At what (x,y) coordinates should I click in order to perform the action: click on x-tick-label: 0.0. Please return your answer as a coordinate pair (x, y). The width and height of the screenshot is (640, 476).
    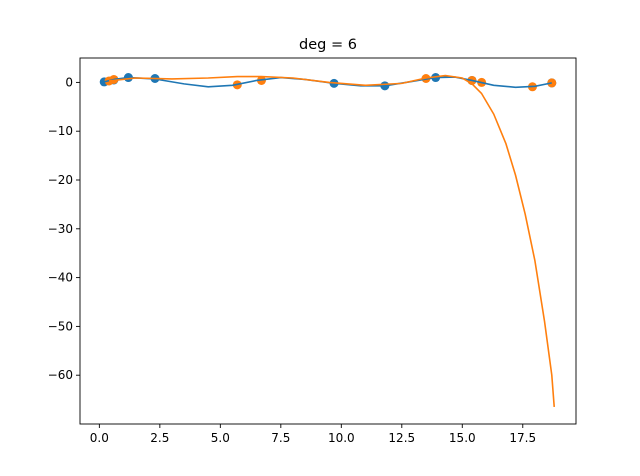
    Looking at the image, I should click on (99, 438).